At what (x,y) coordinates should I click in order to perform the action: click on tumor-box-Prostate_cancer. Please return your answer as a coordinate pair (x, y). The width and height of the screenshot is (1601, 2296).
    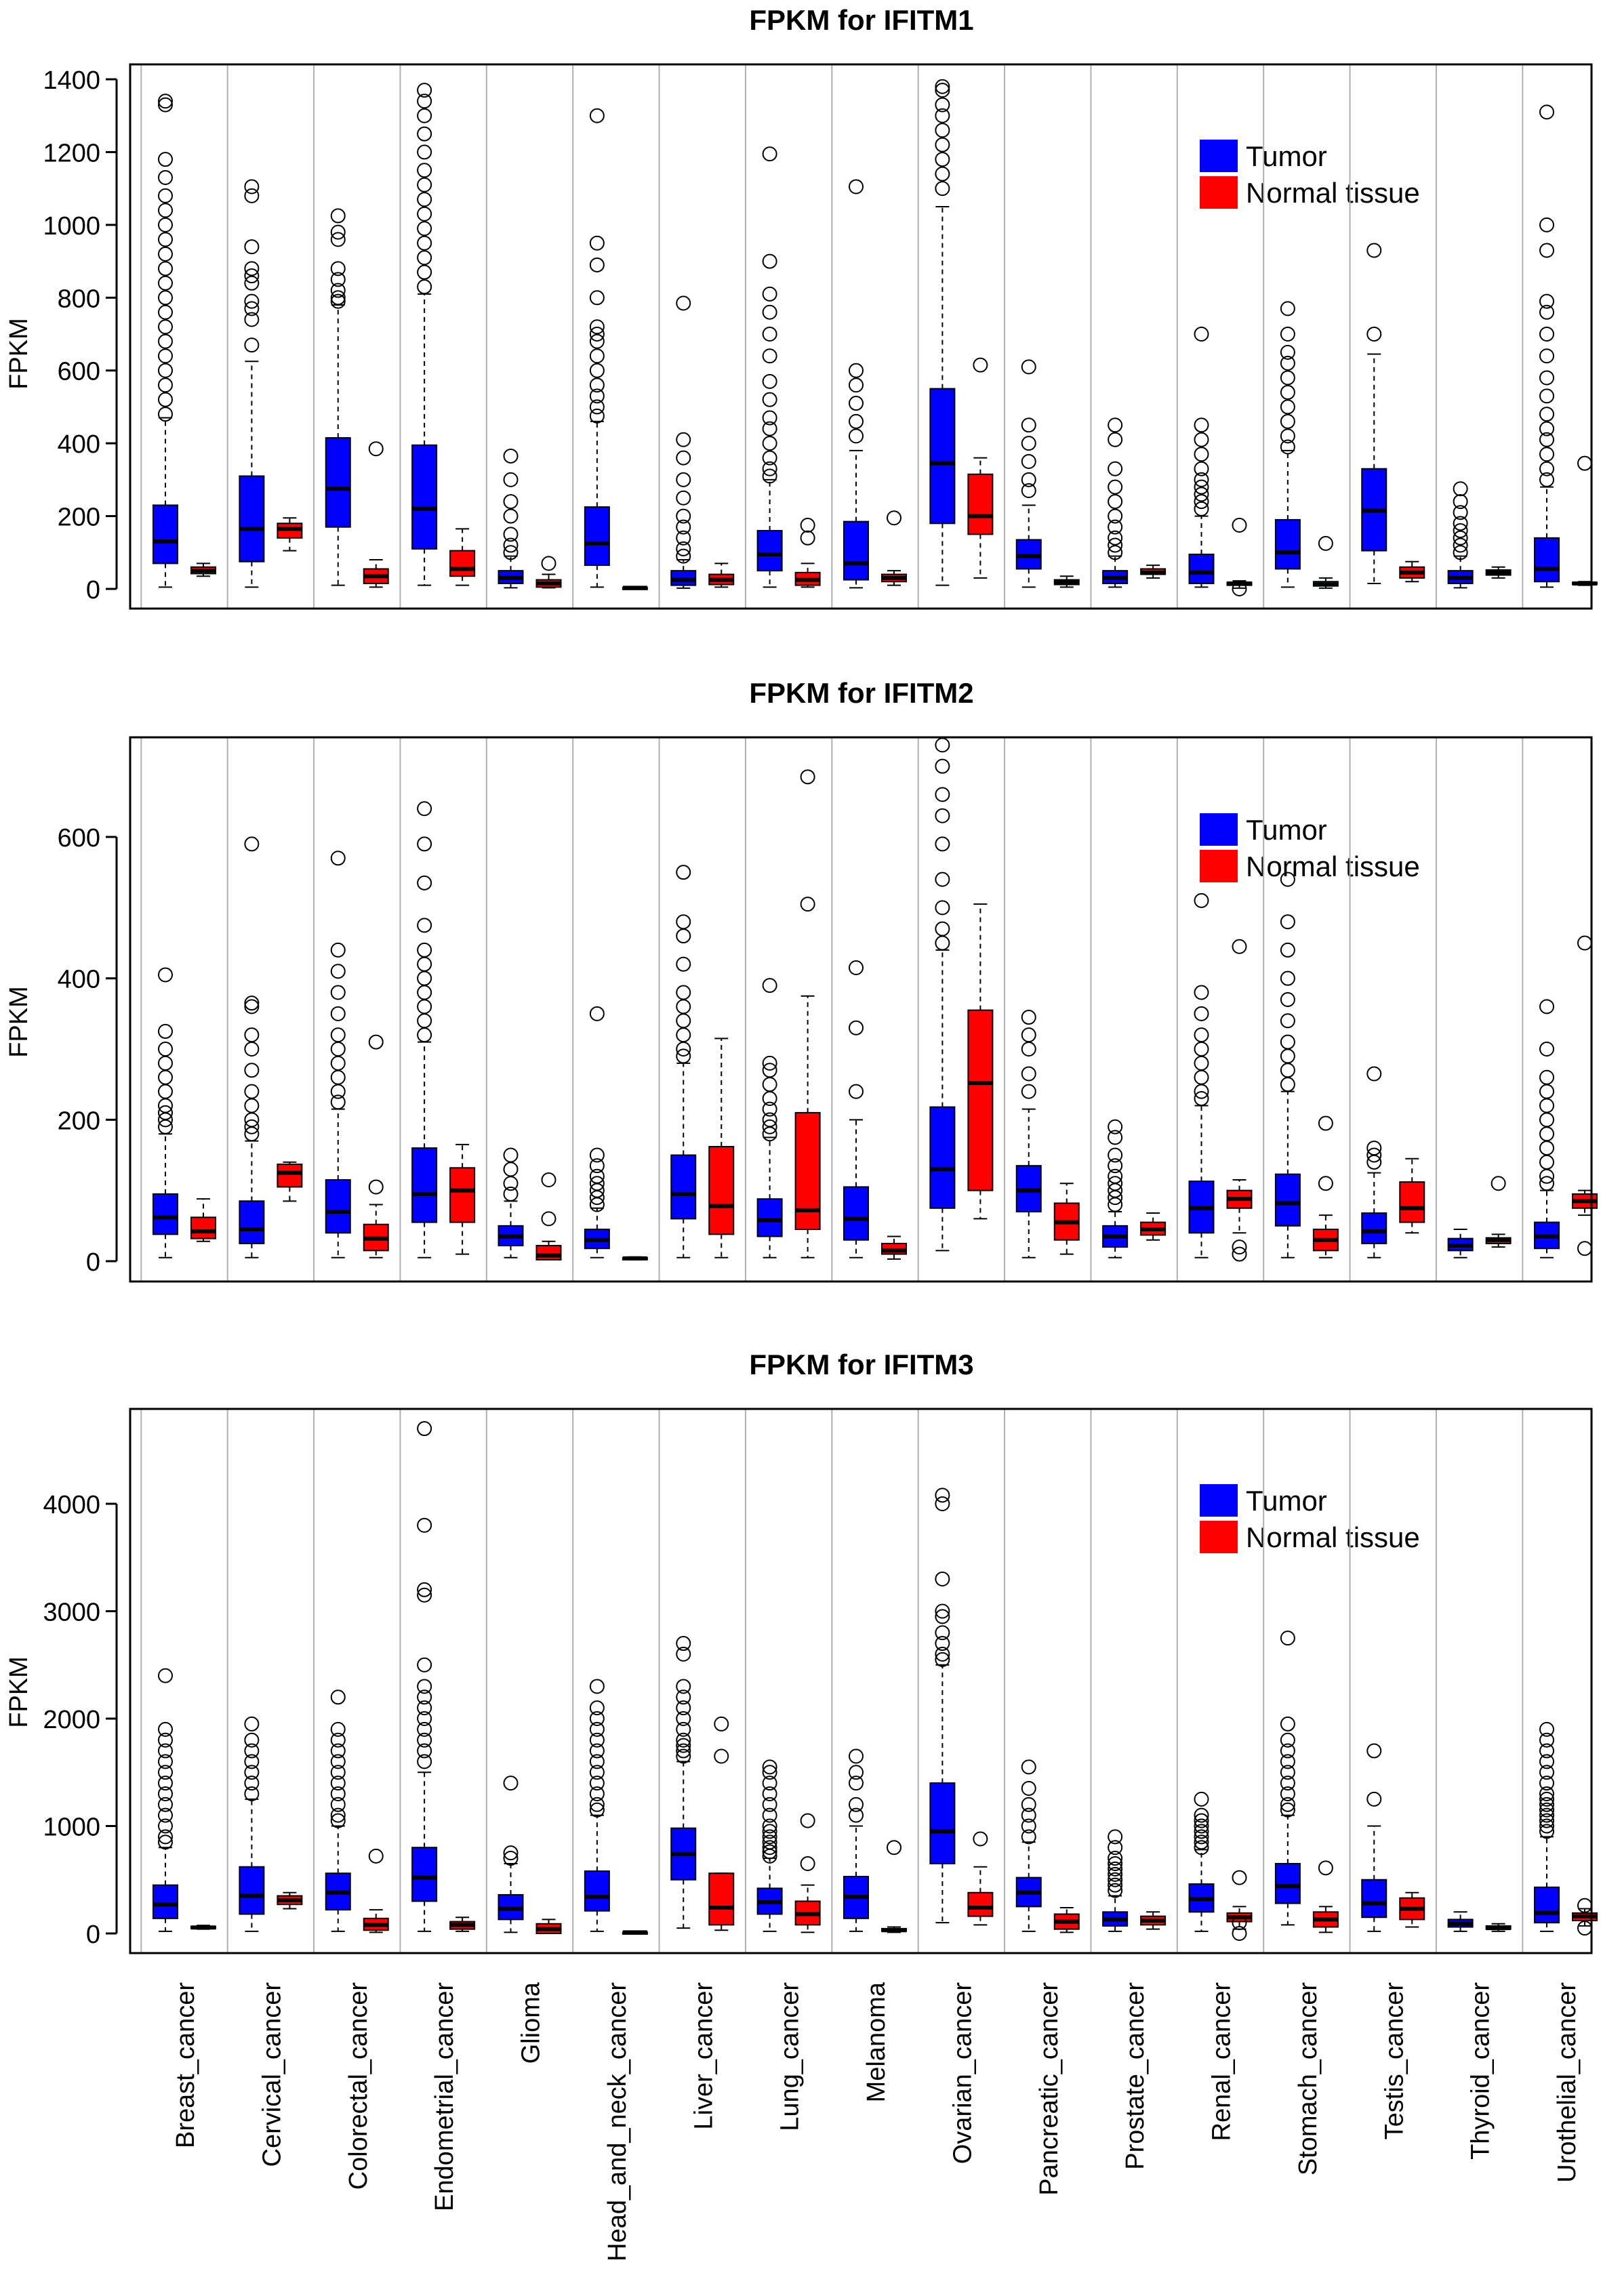
    Looking at the image, I should click on (1115, 502).